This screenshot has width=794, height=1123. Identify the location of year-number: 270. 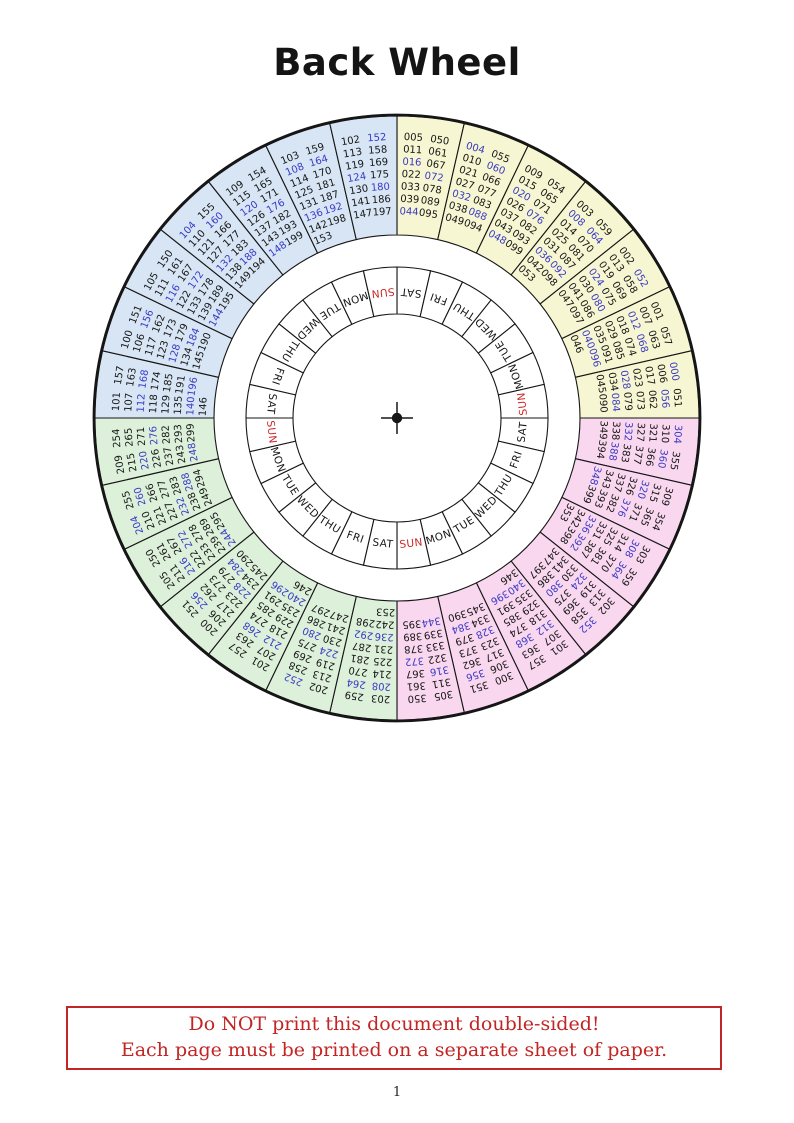
(358, 671).